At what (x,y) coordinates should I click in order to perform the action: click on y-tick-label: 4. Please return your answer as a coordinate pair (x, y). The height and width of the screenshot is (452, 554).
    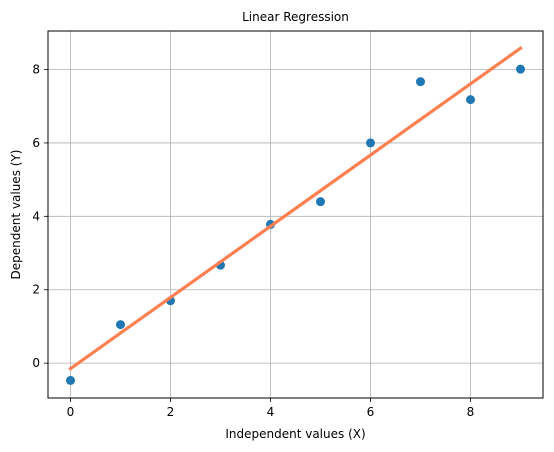
    Looking at the image, I should click on (36, 216).